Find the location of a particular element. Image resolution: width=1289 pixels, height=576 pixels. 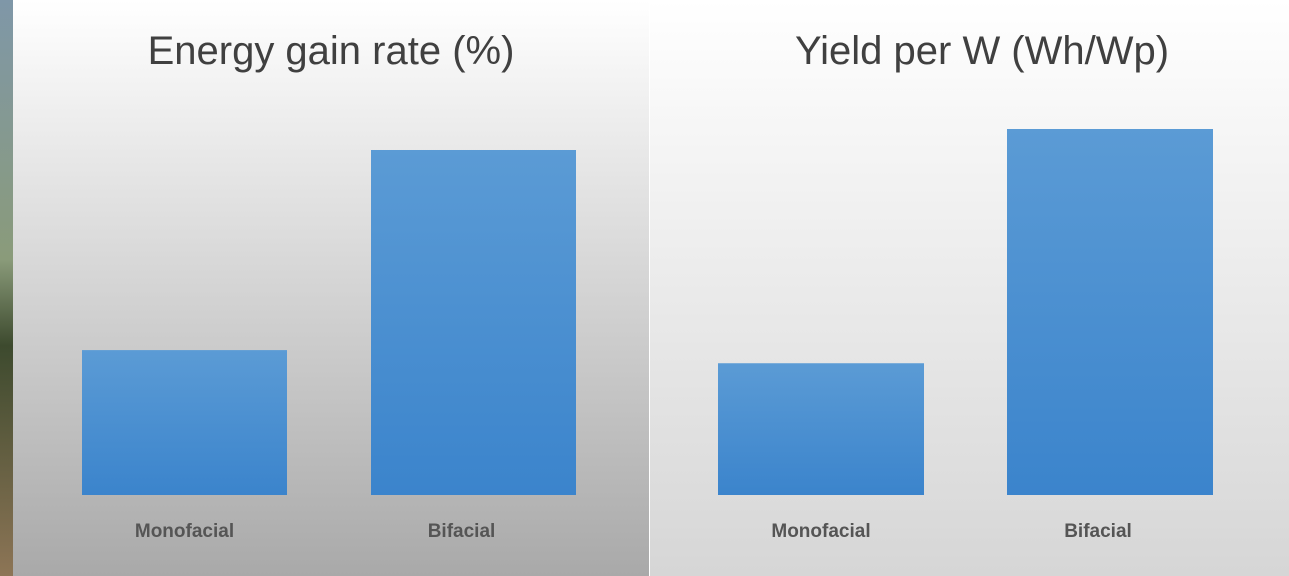

chart-title: Energy gain rate (%) is located at coordinates (331, 51).